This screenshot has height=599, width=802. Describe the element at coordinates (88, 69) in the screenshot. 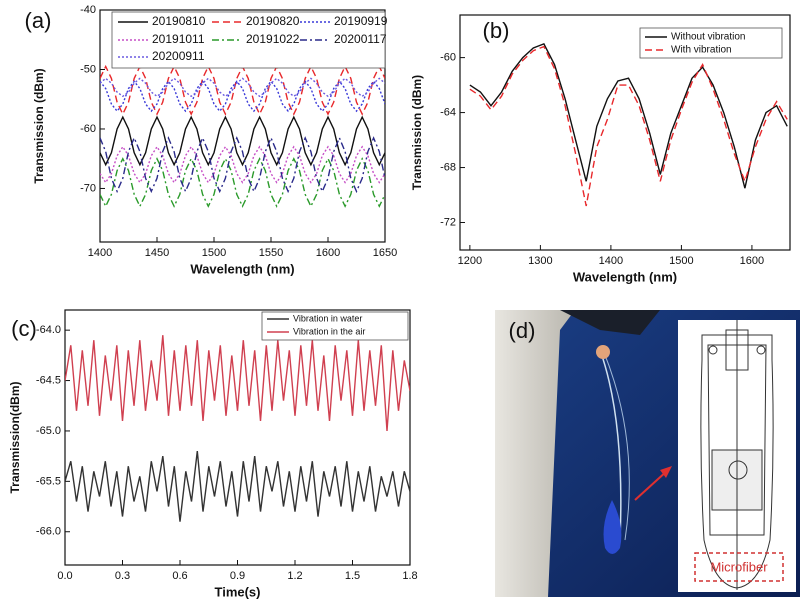

I see `y-tick-label: -50` at that location.